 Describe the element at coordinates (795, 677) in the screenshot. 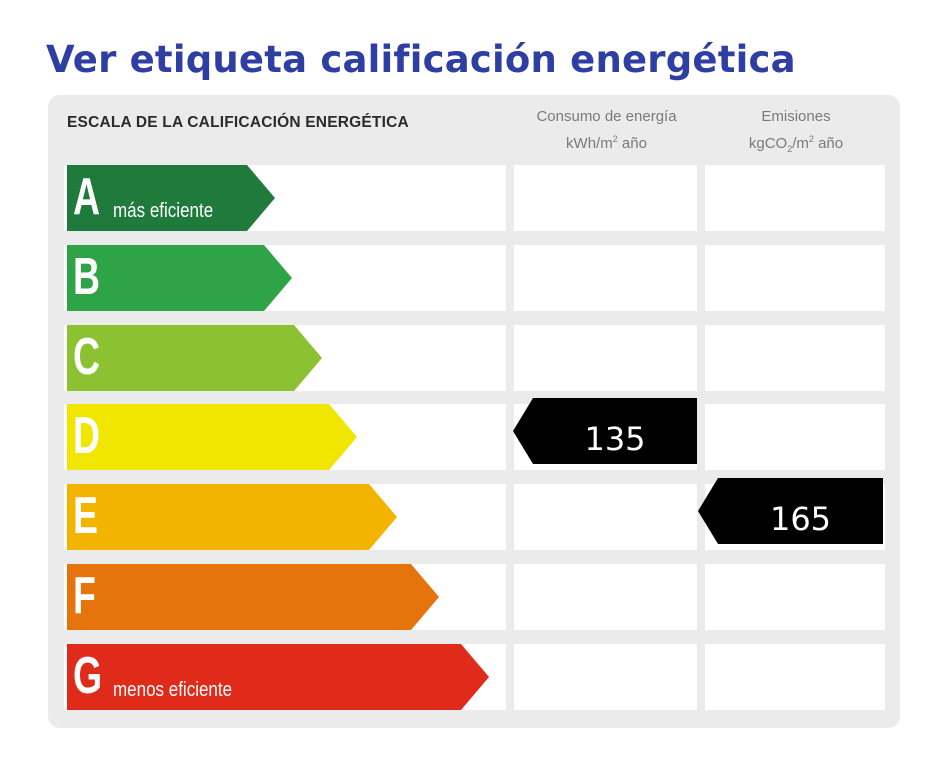

I see `emissions-cell-g` at that location.